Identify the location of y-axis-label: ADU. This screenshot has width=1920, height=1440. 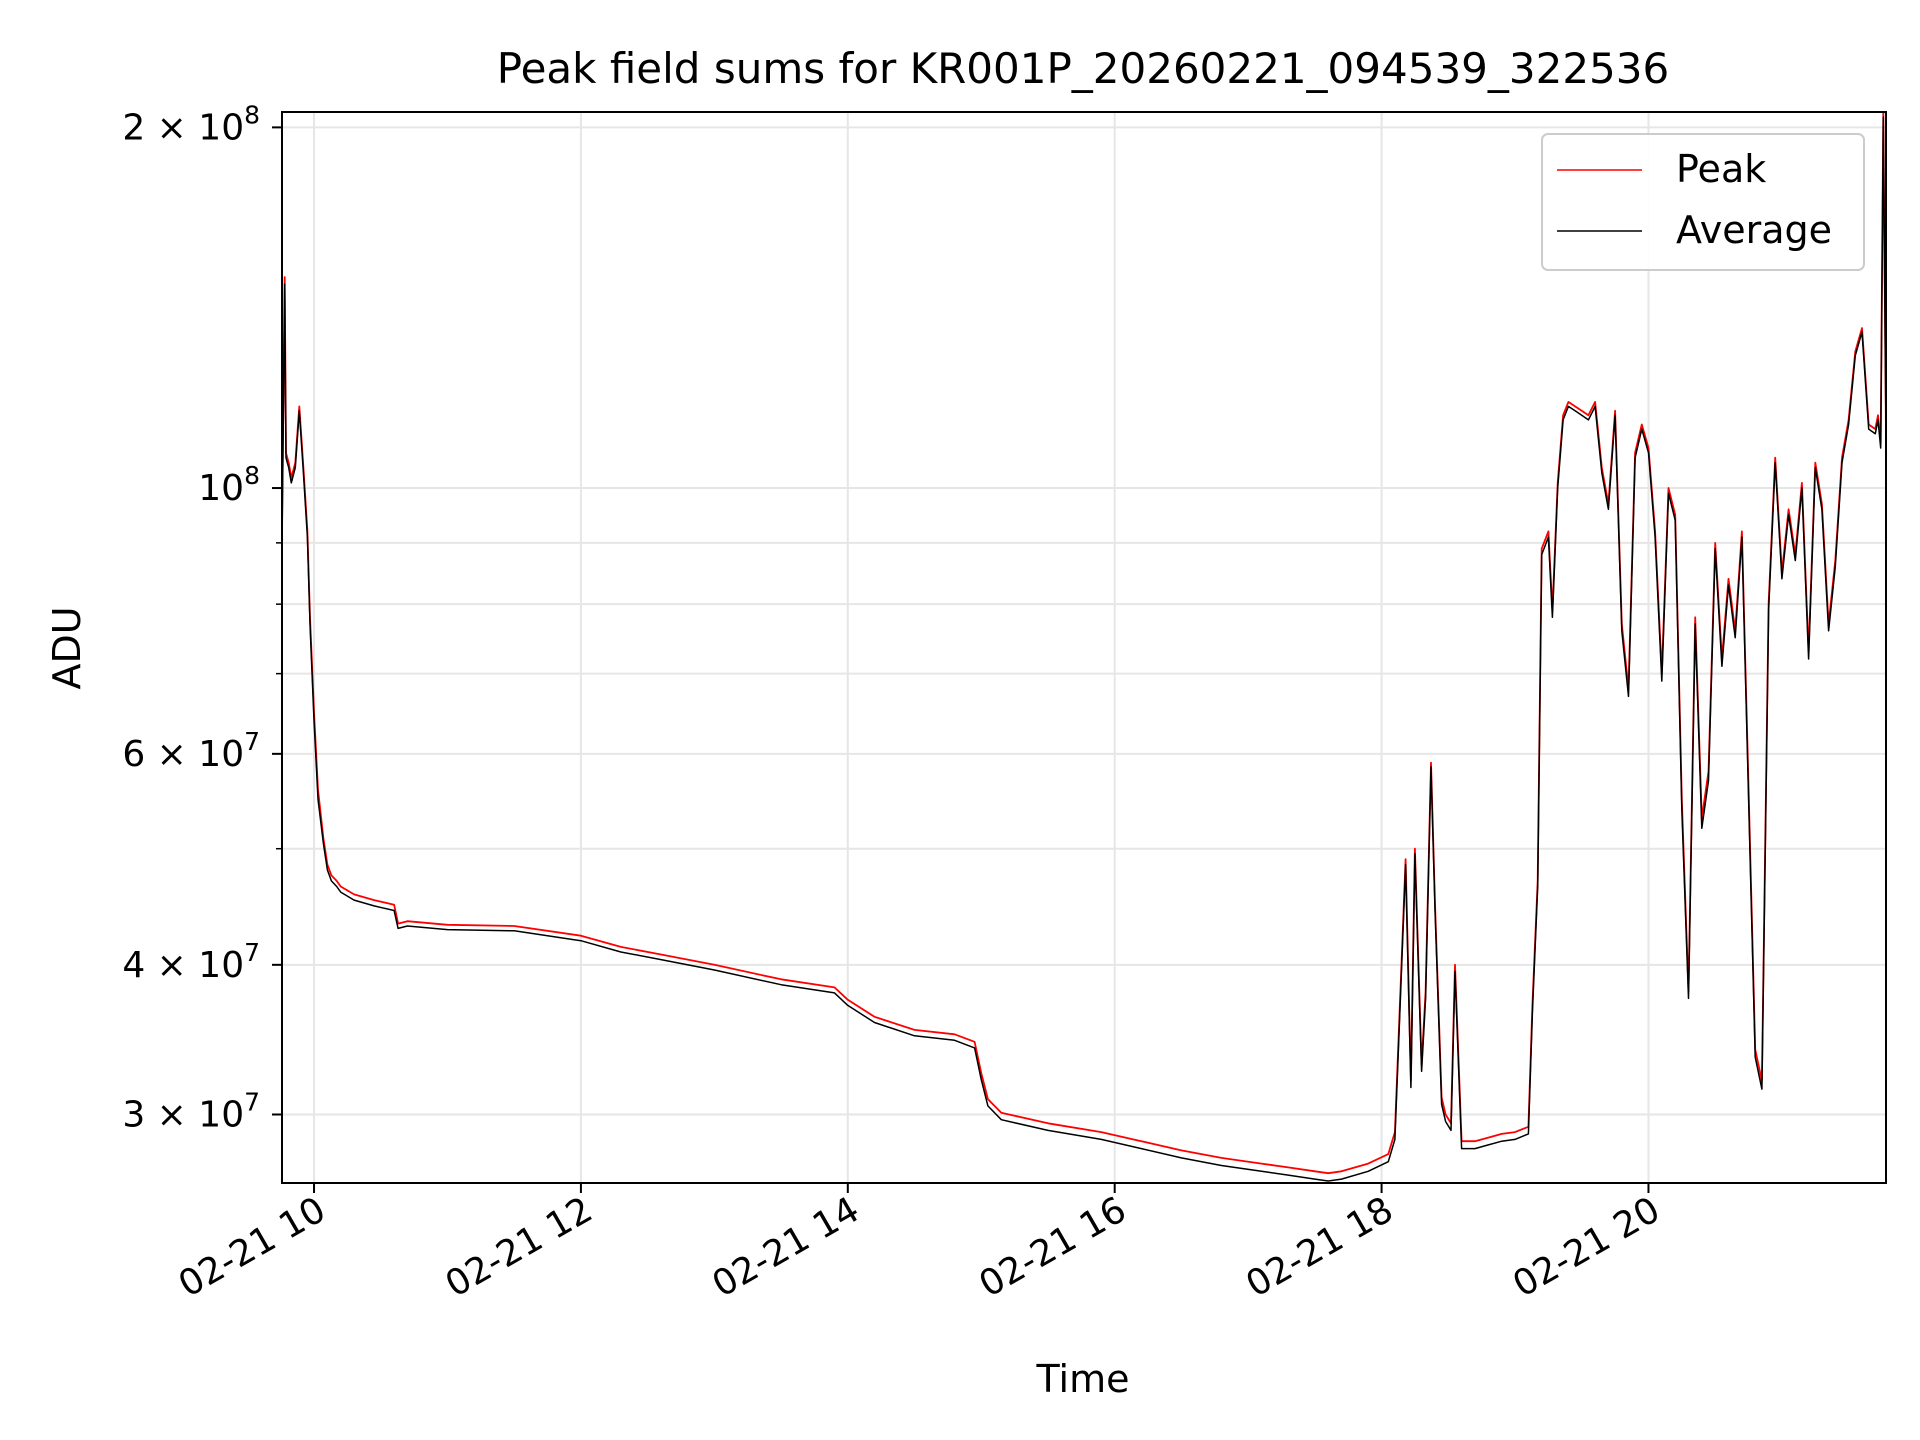
(67, 647).